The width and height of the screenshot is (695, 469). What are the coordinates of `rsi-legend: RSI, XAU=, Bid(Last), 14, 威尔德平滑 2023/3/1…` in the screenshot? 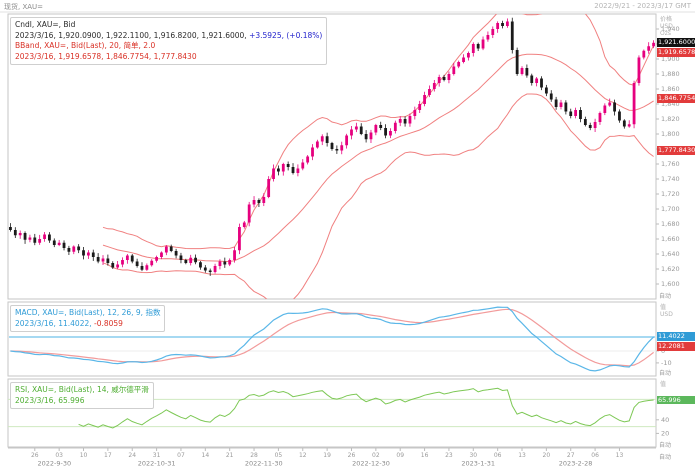 It's located at (82, 395).